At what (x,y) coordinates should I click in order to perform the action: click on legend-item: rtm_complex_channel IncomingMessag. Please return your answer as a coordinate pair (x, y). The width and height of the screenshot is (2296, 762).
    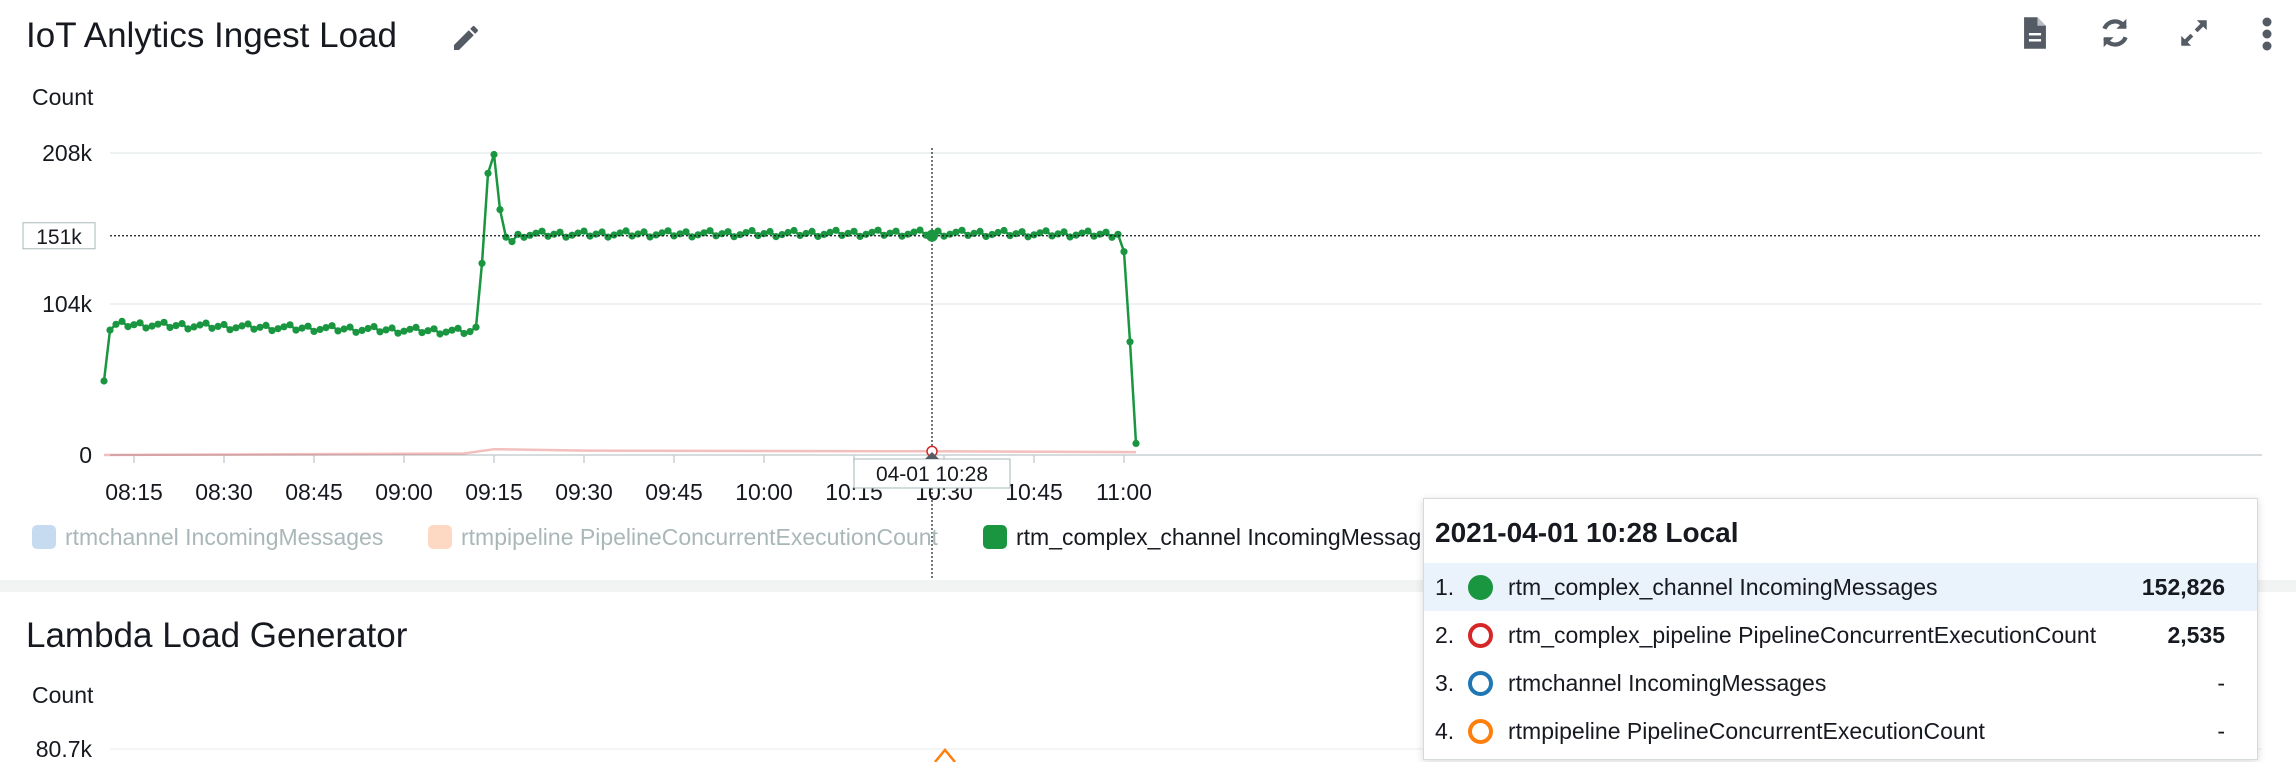
    Looking at the image, I should click on (1219, 537).